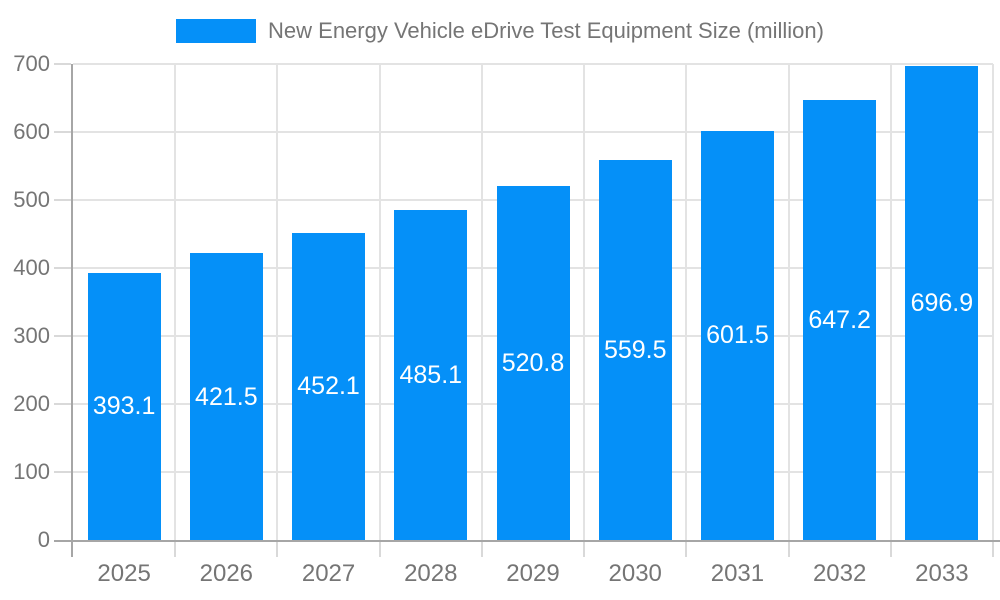  I want to click on bar: 393.1, so click(124, 406).